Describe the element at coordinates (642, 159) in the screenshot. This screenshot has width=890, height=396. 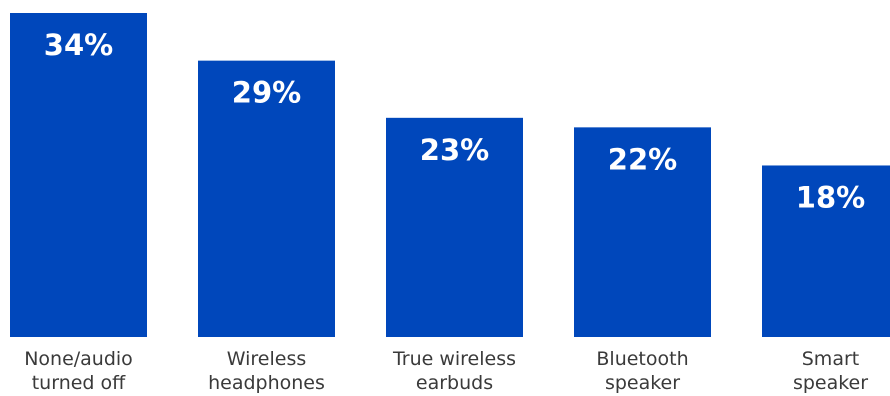
I see `value-label-4: 22%` at that location.